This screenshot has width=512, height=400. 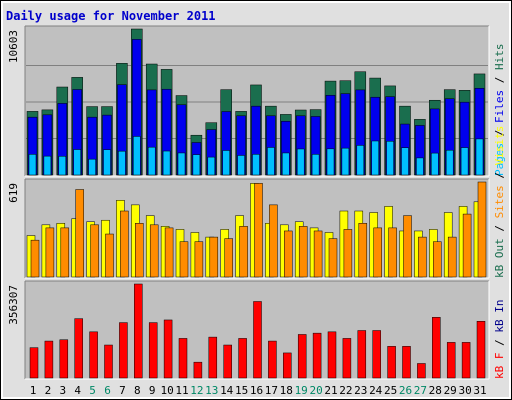 I want to click on panel-bottom-ymax-label: 356307, so click(x=13, y=305).